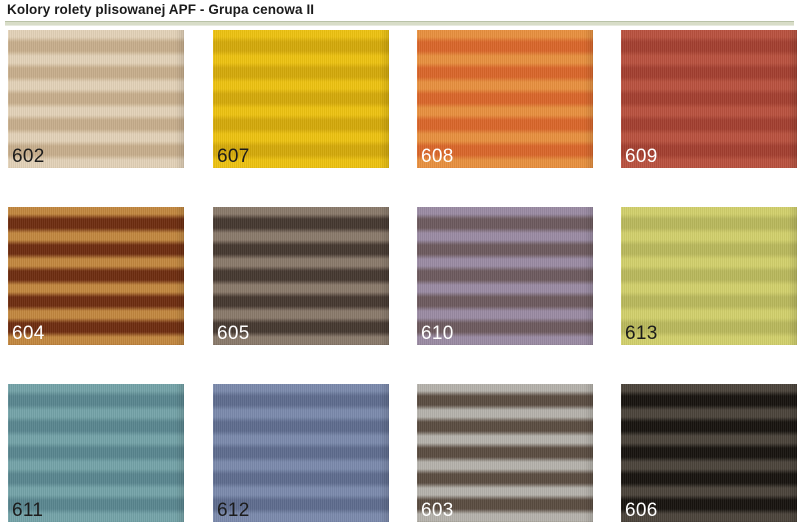  I want to click on color-swatch: 606, so click(709, 453).